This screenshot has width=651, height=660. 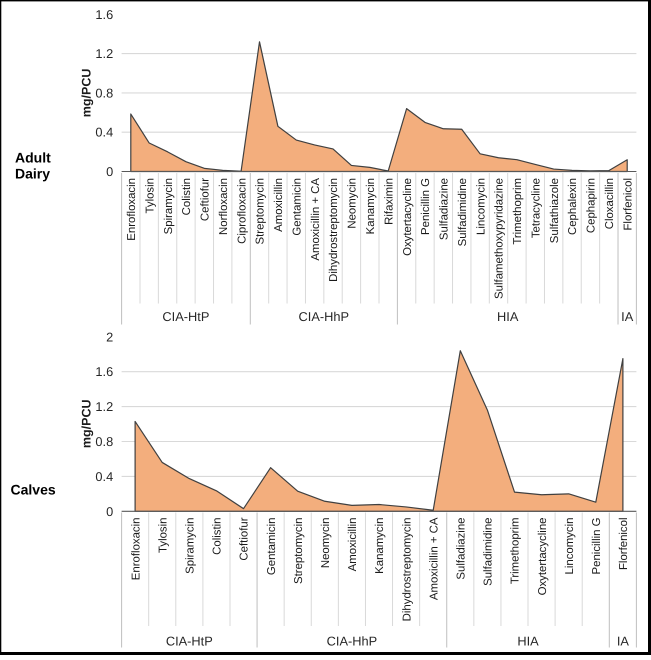 I want to click on svg-text: Cephapirin, so click(x=592, y=205).